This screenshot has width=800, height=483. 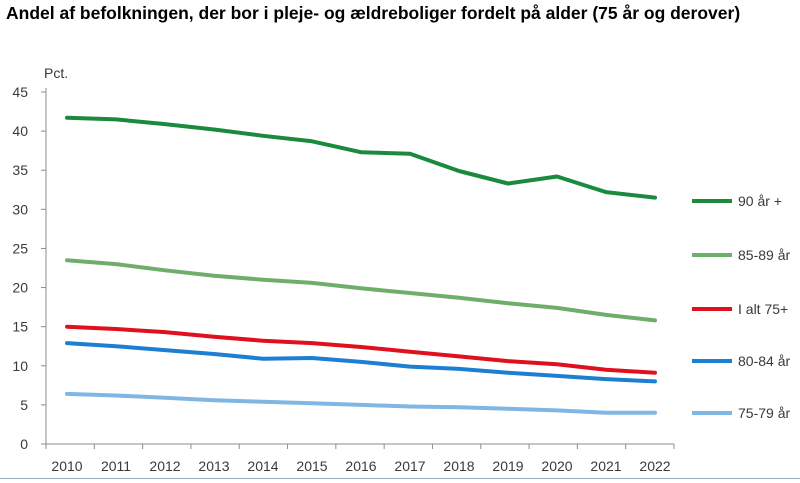 What do you see at coordinates (764, 361) in the screenshot?
I see `legend-label: 80-84 år` at bounding box center [764, 361].